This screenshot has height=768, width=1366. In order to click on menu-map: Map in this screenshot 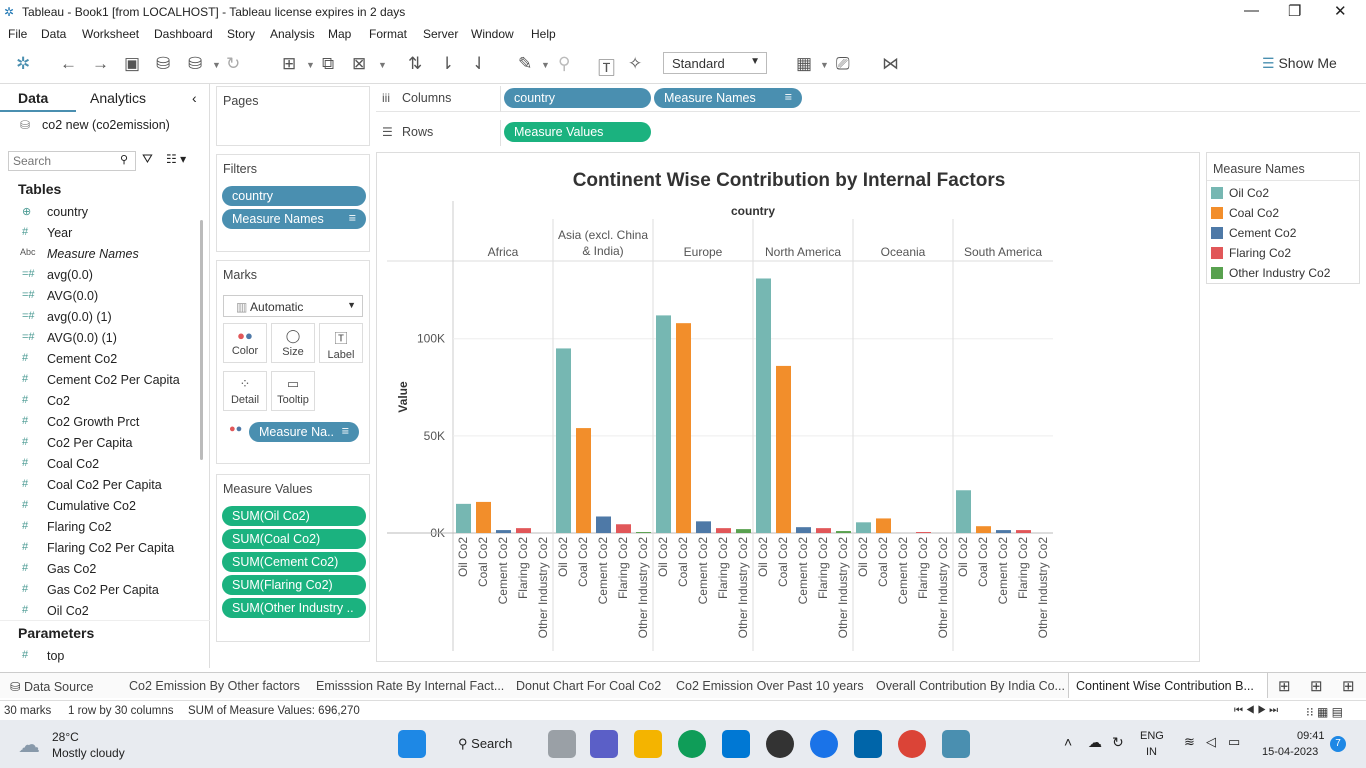, I will do `click(340, 34)`.